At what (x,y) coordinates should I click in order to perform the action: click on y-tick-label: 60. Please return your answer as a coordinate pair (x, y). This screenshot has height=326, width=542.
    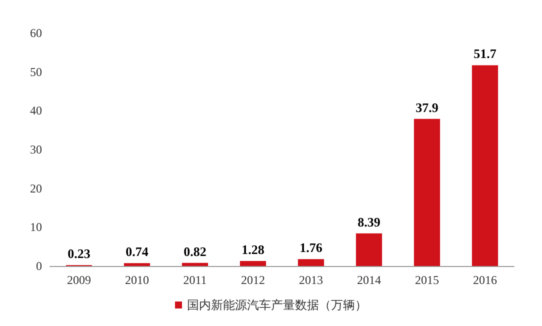
    Looking at the image, I should click on (36, 33).